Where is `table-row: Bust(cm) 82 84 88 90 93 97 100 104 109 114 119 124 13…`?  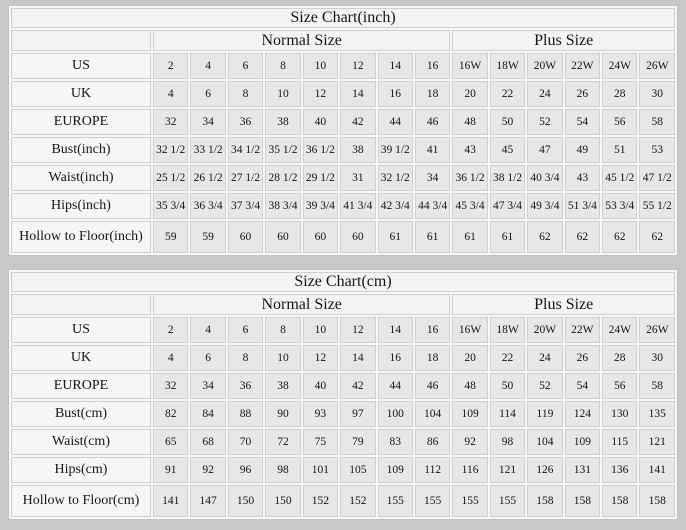
table-row: Bust(cm) 82 84 88 90 93 97 100 104 109 114 119 124 13… is located at coordinates (343, 414).